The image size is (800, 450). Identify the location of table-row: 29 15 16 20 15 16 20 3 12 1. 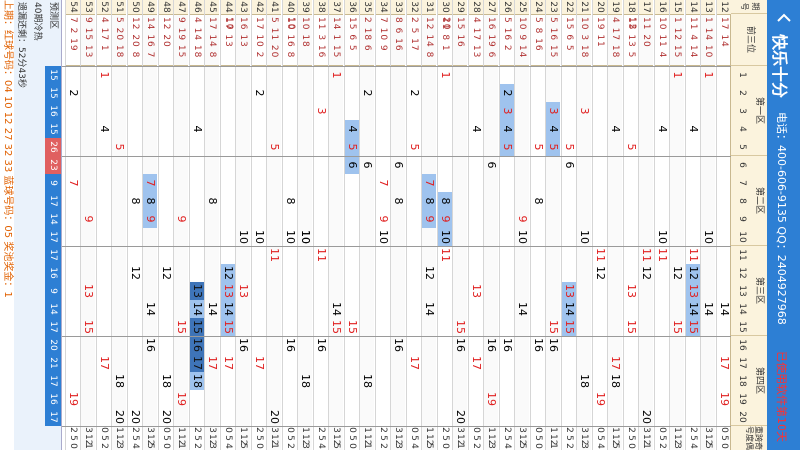
(455, 225).